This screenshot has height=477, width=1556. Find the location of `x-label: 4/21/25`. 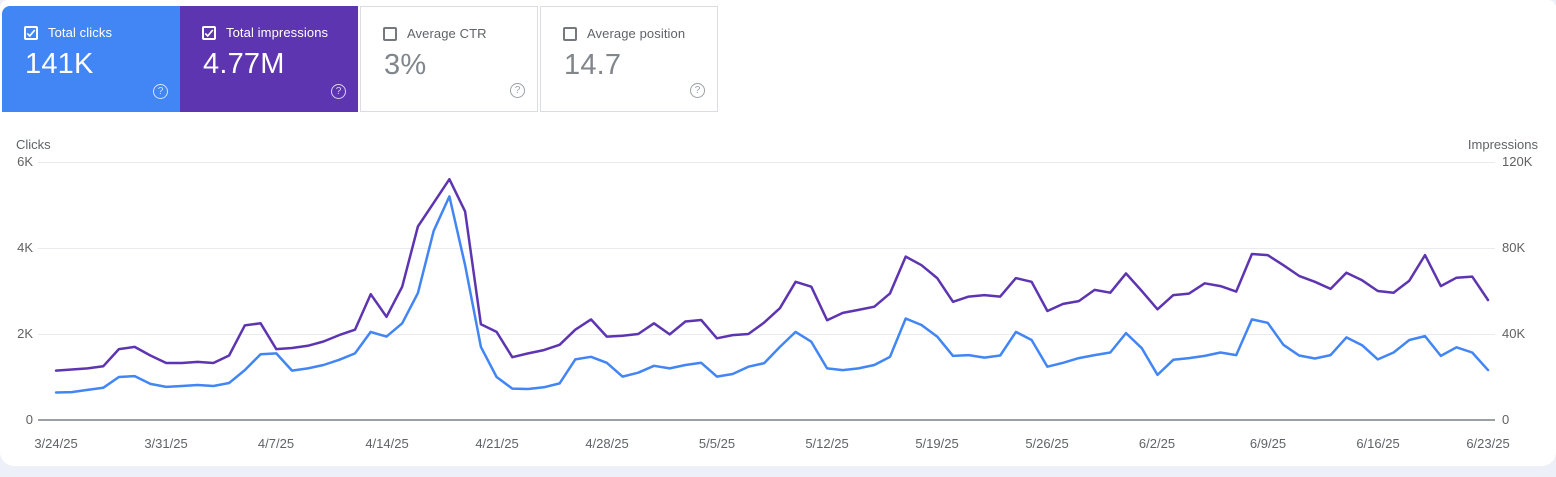

x-label: 4/21/25 is located at coordinates (497, 443).